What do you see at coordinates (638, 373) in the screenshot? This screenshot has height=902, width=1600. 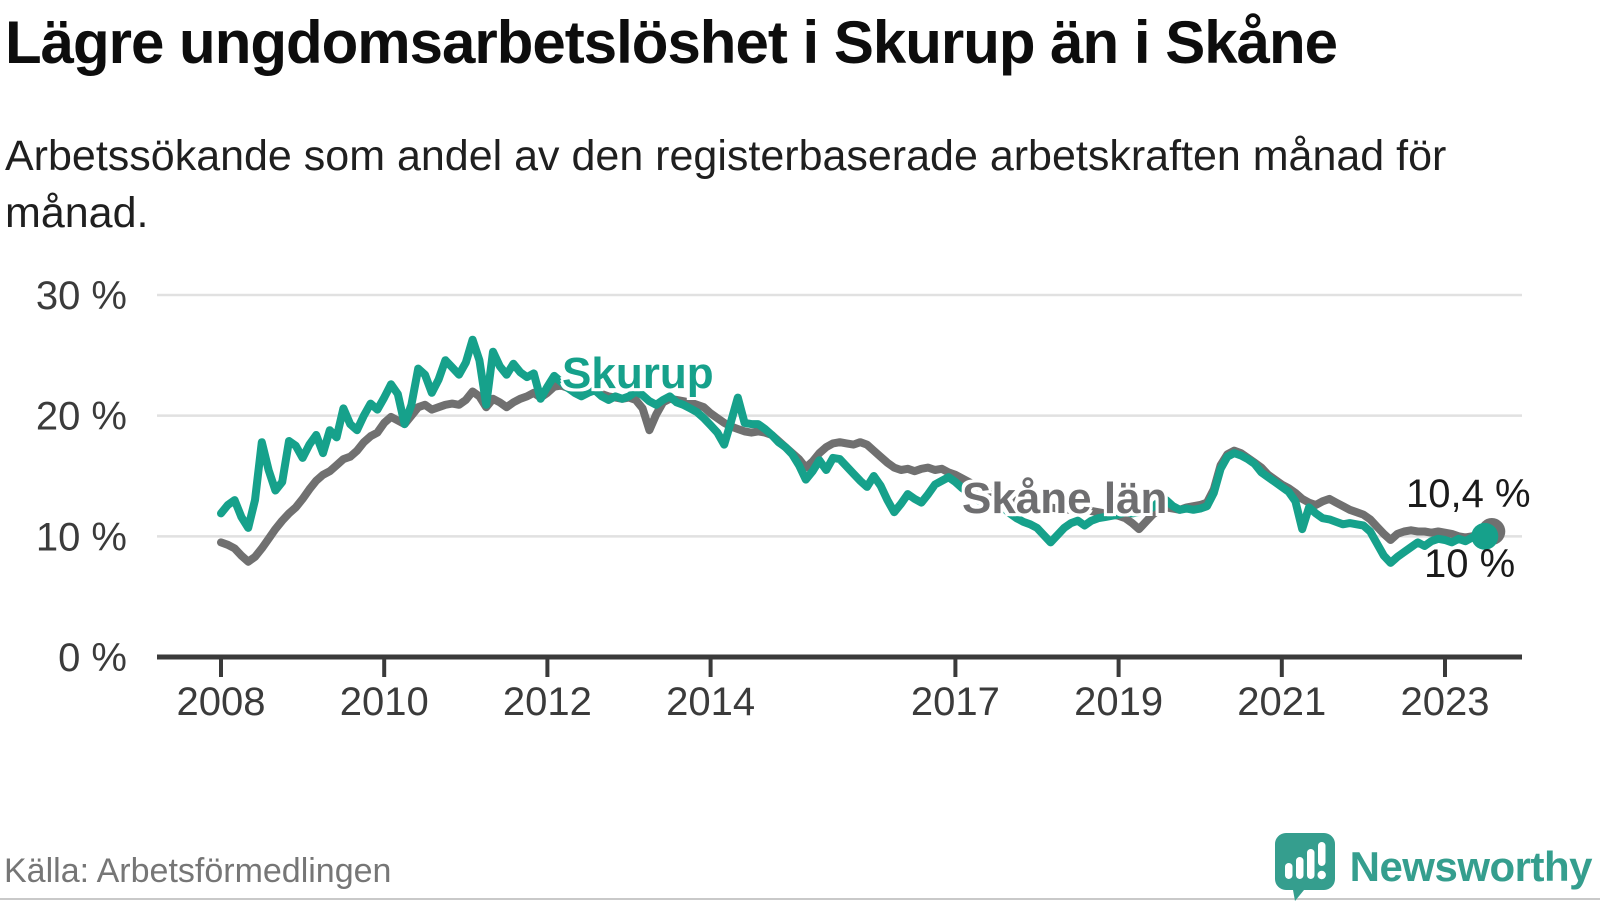 I see `series-label-skurup: Skurup` at bounding box center [638, 373].